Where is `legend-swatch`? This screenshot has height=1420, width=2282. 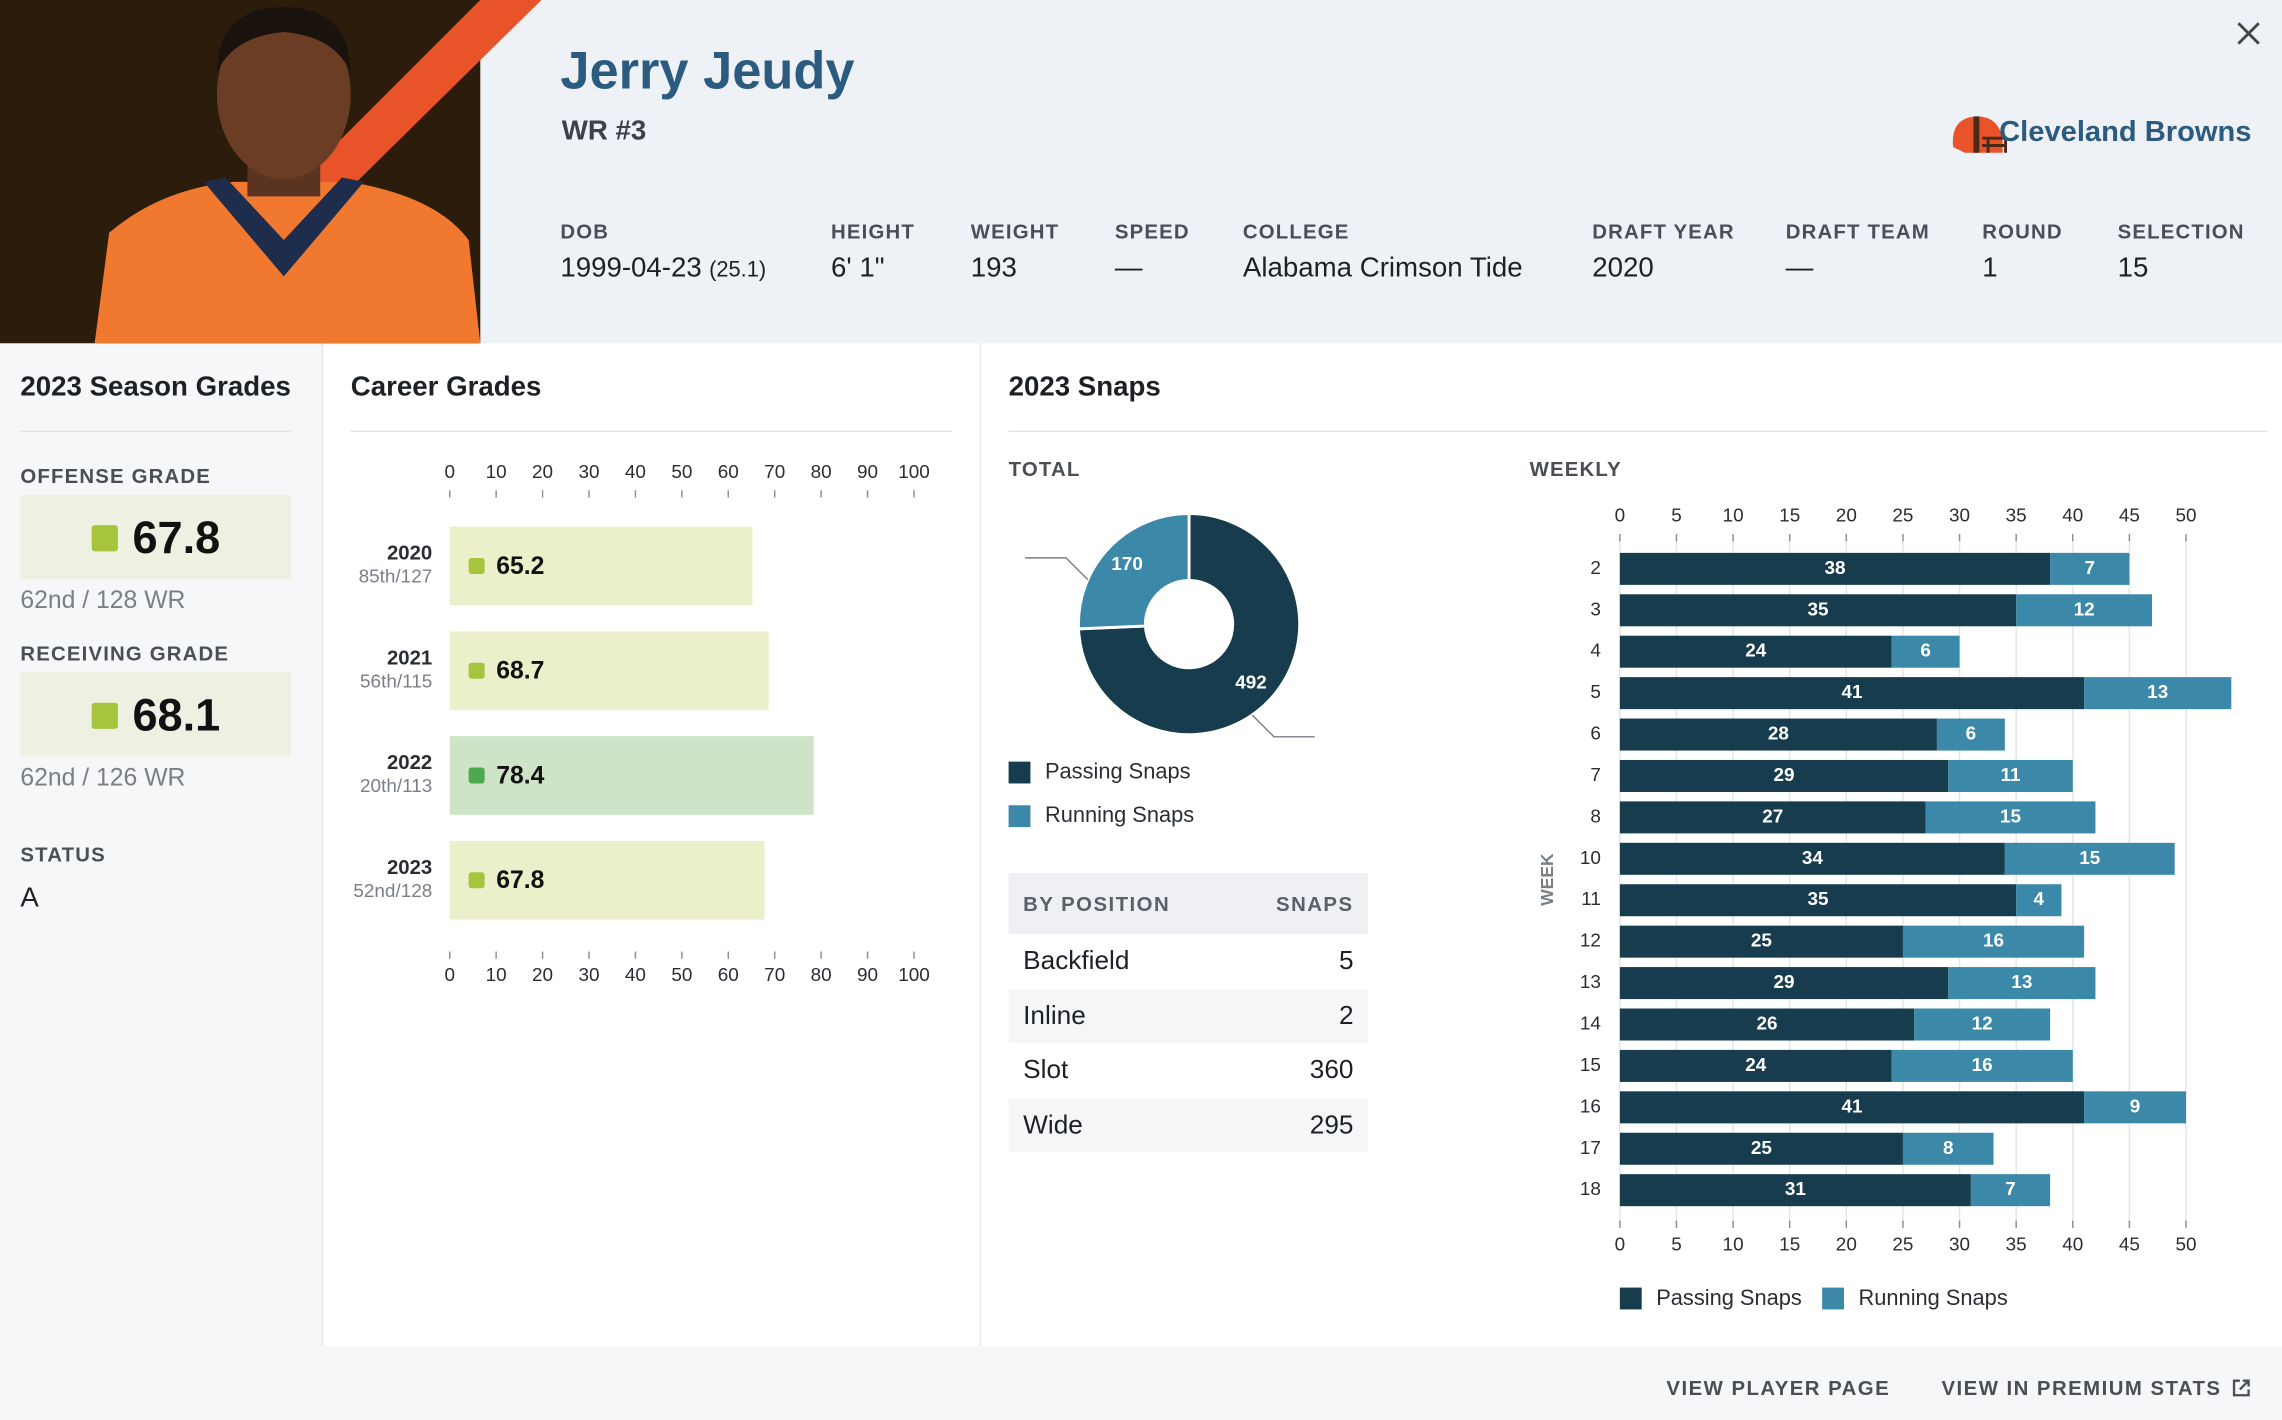 legend-swatch is located at coordinates (1019, 772).